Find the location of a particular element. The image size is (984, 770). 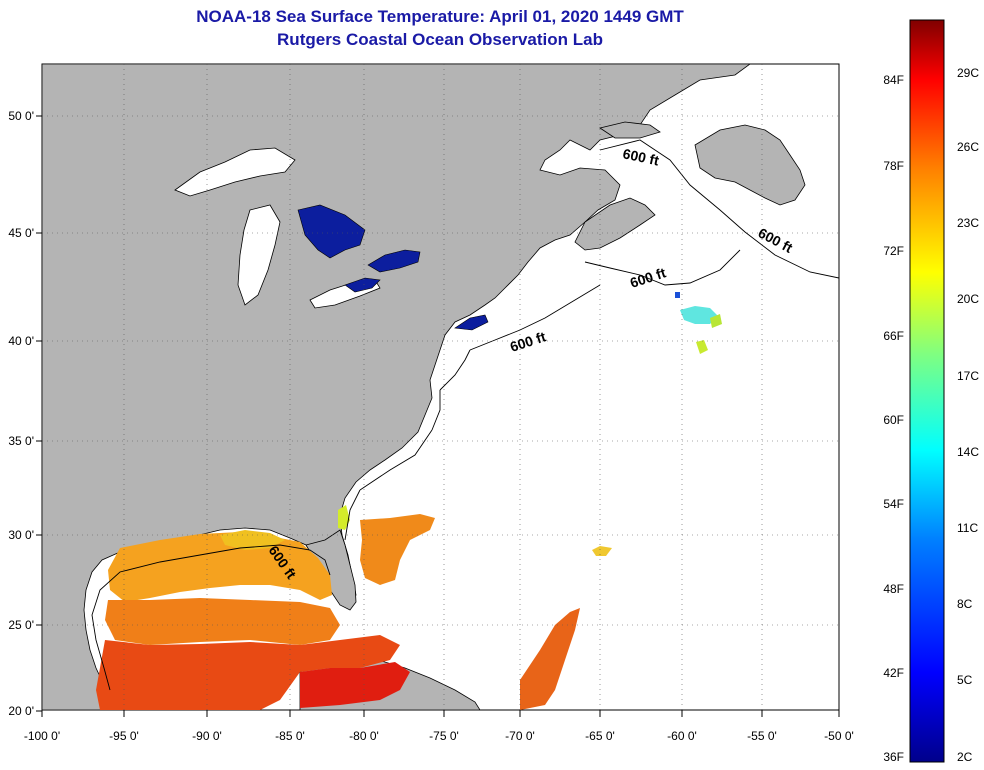

colorbar-fahrenheit-label: 48F is located at coordinates (893, 589).